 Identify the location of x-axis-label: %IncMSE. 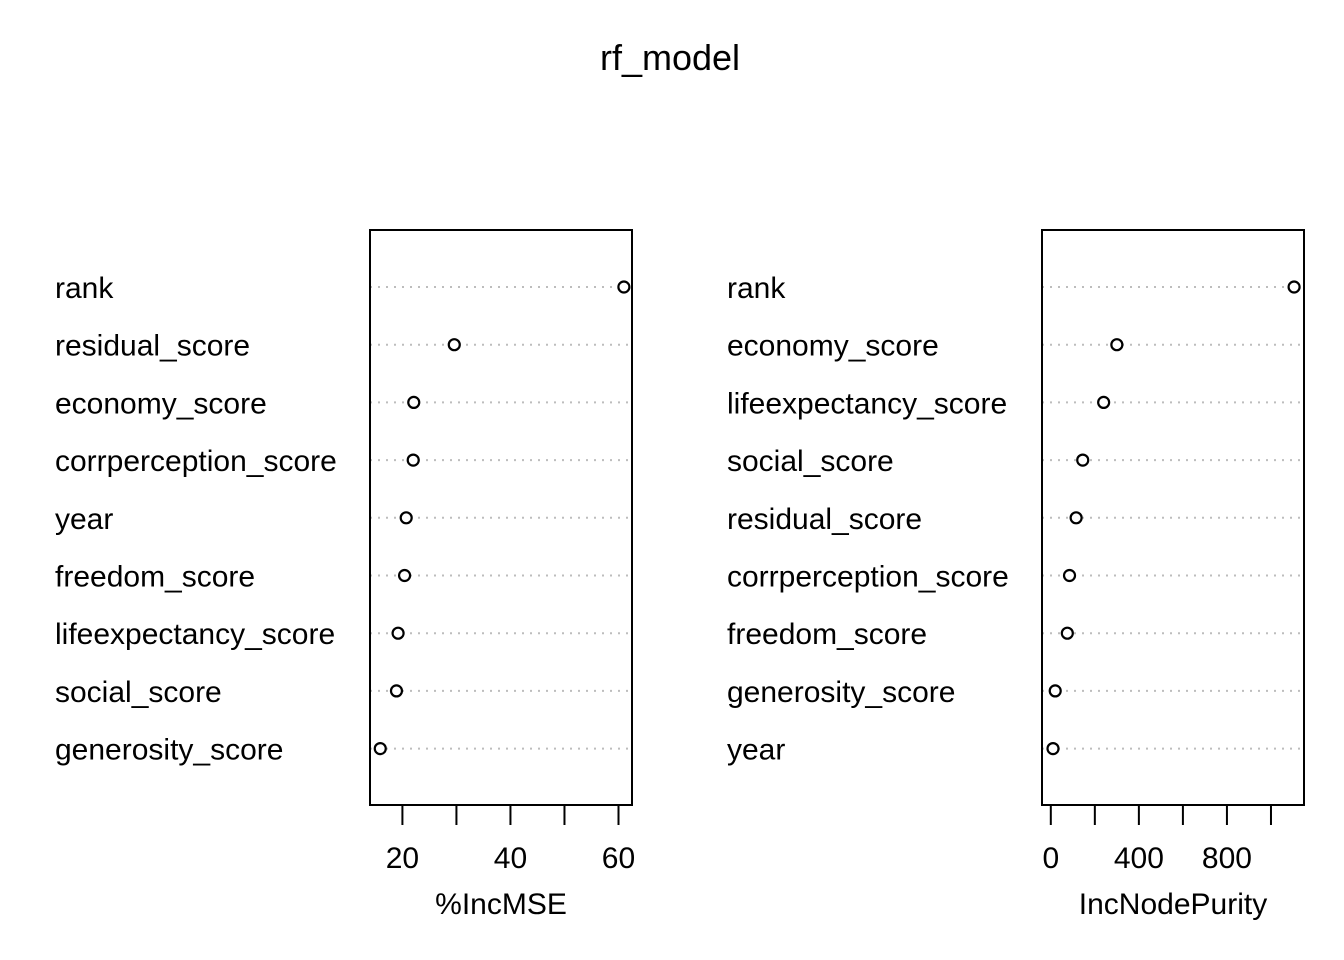
(501, 904).